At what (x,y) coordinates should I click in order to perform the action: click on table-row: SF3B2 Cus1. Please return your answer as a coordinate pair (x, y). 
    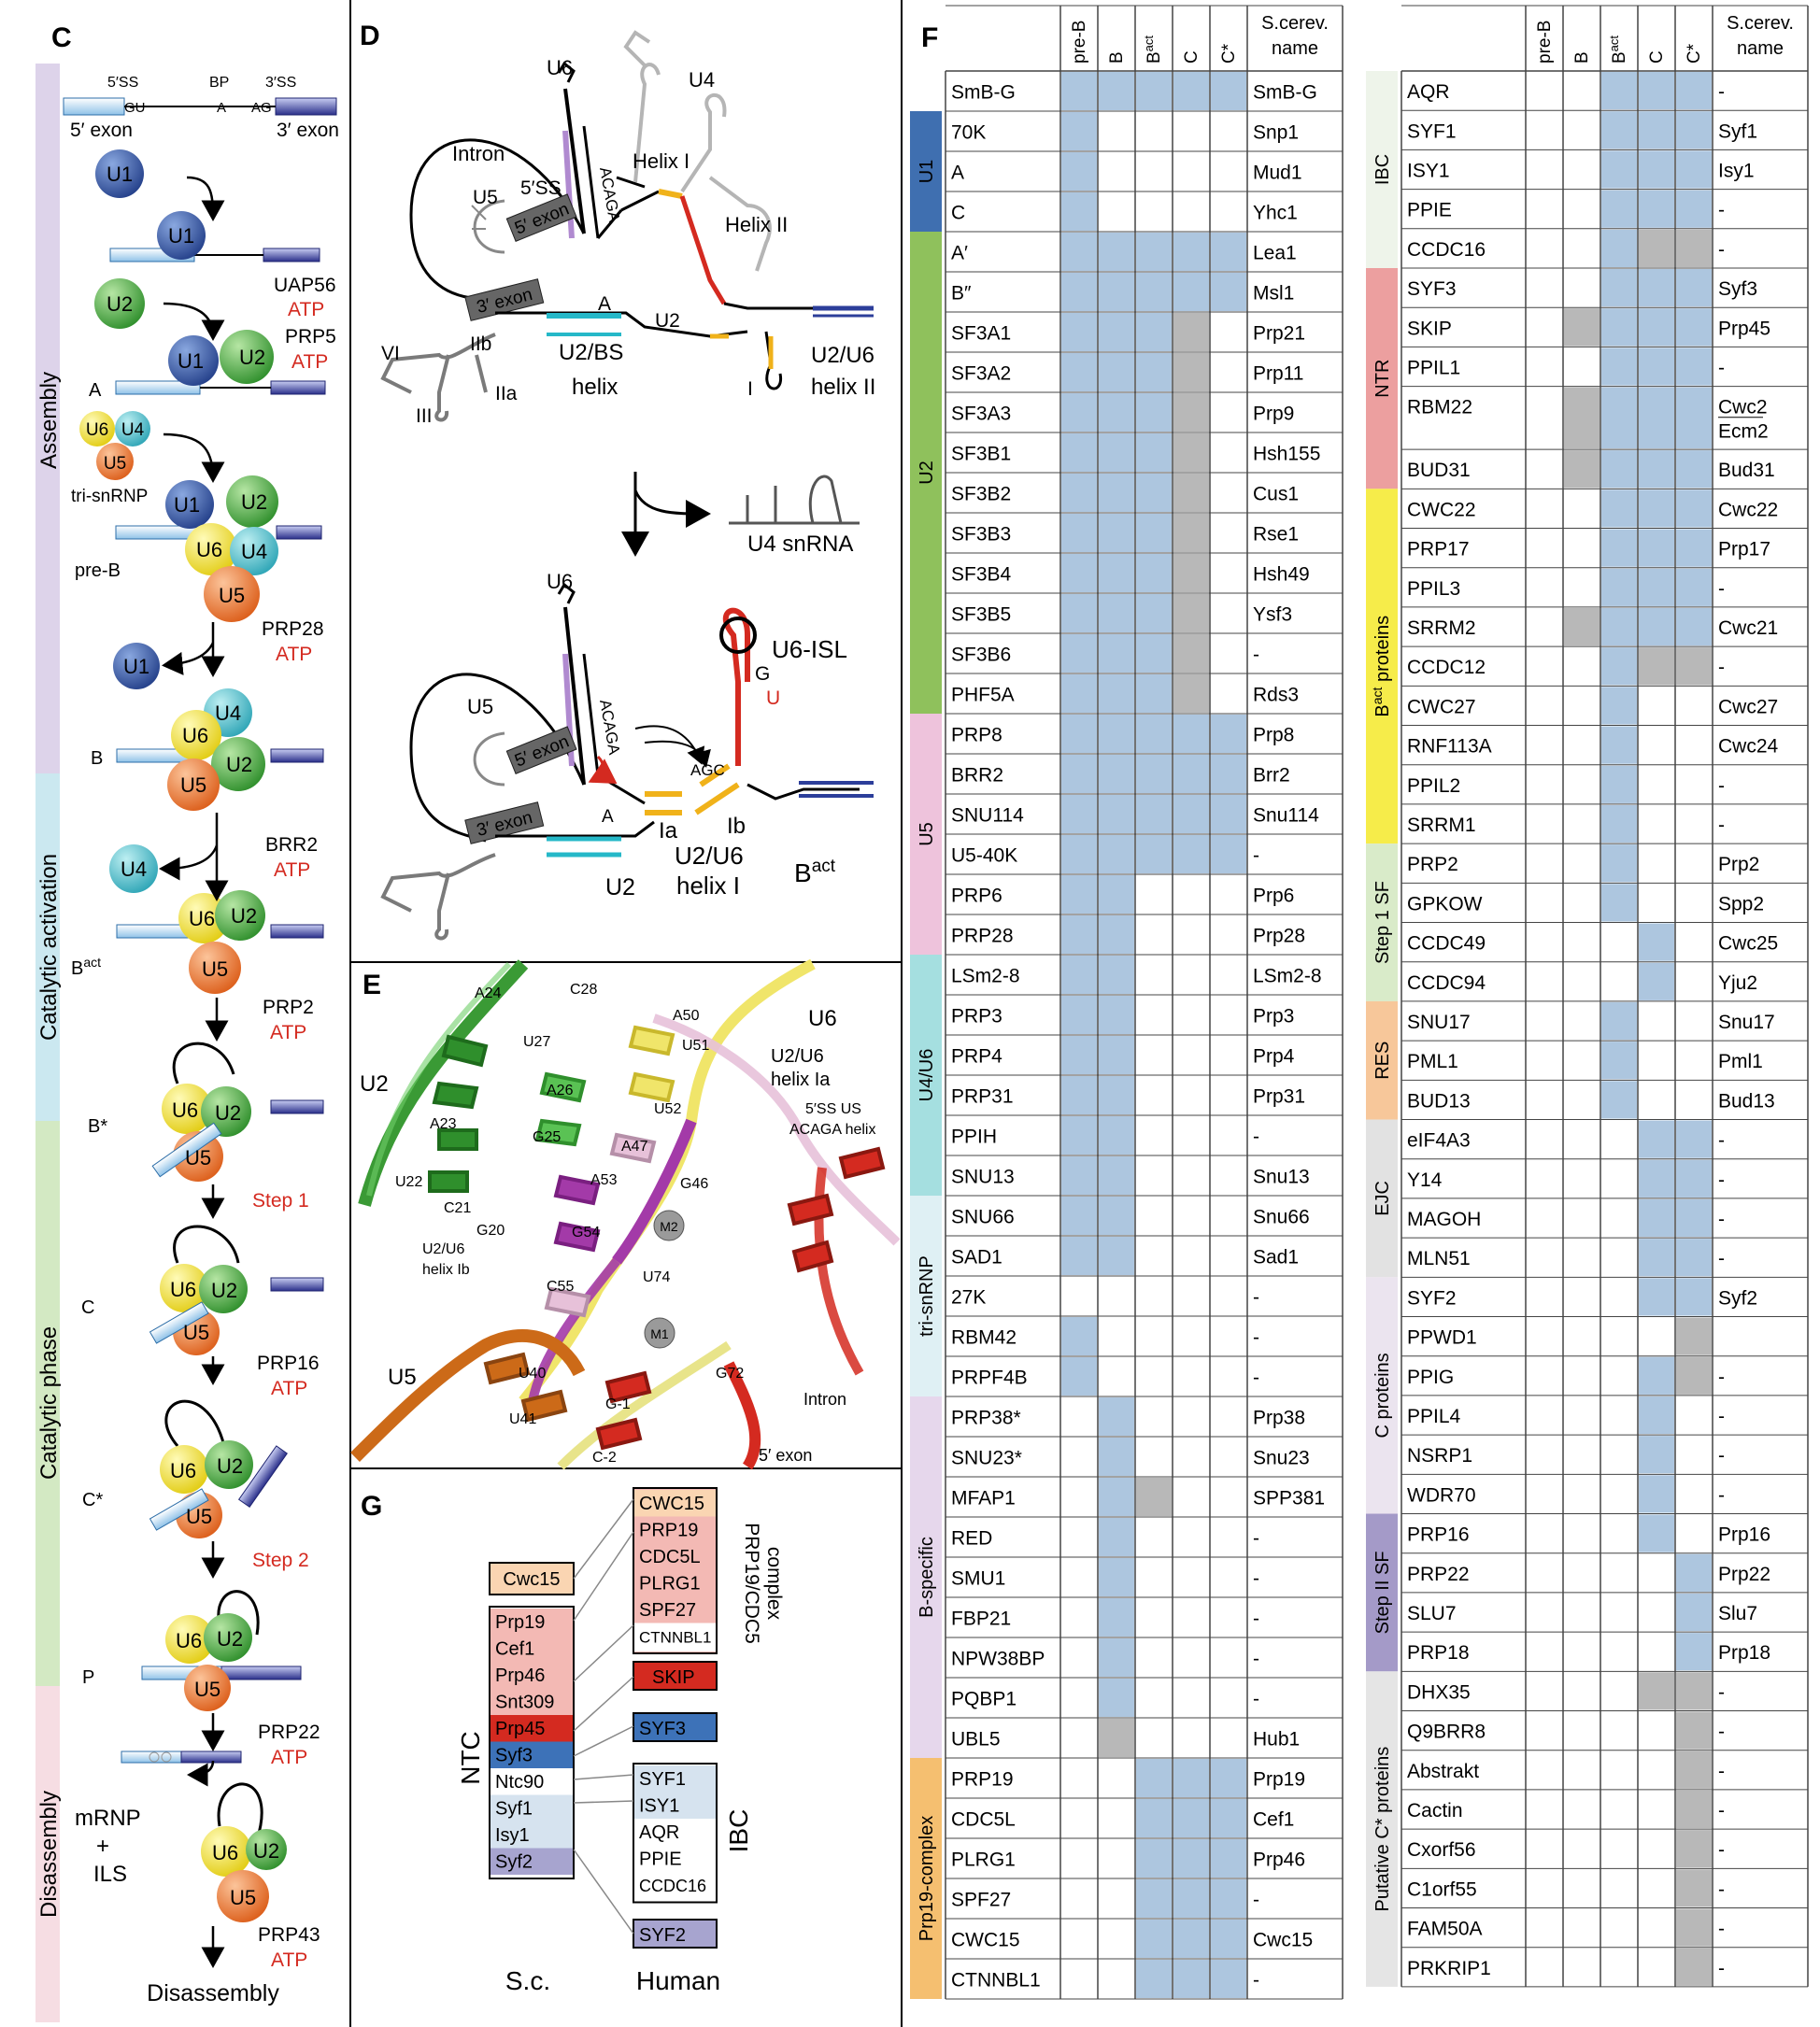
    Looking at the image, I should click on (1125, 493).